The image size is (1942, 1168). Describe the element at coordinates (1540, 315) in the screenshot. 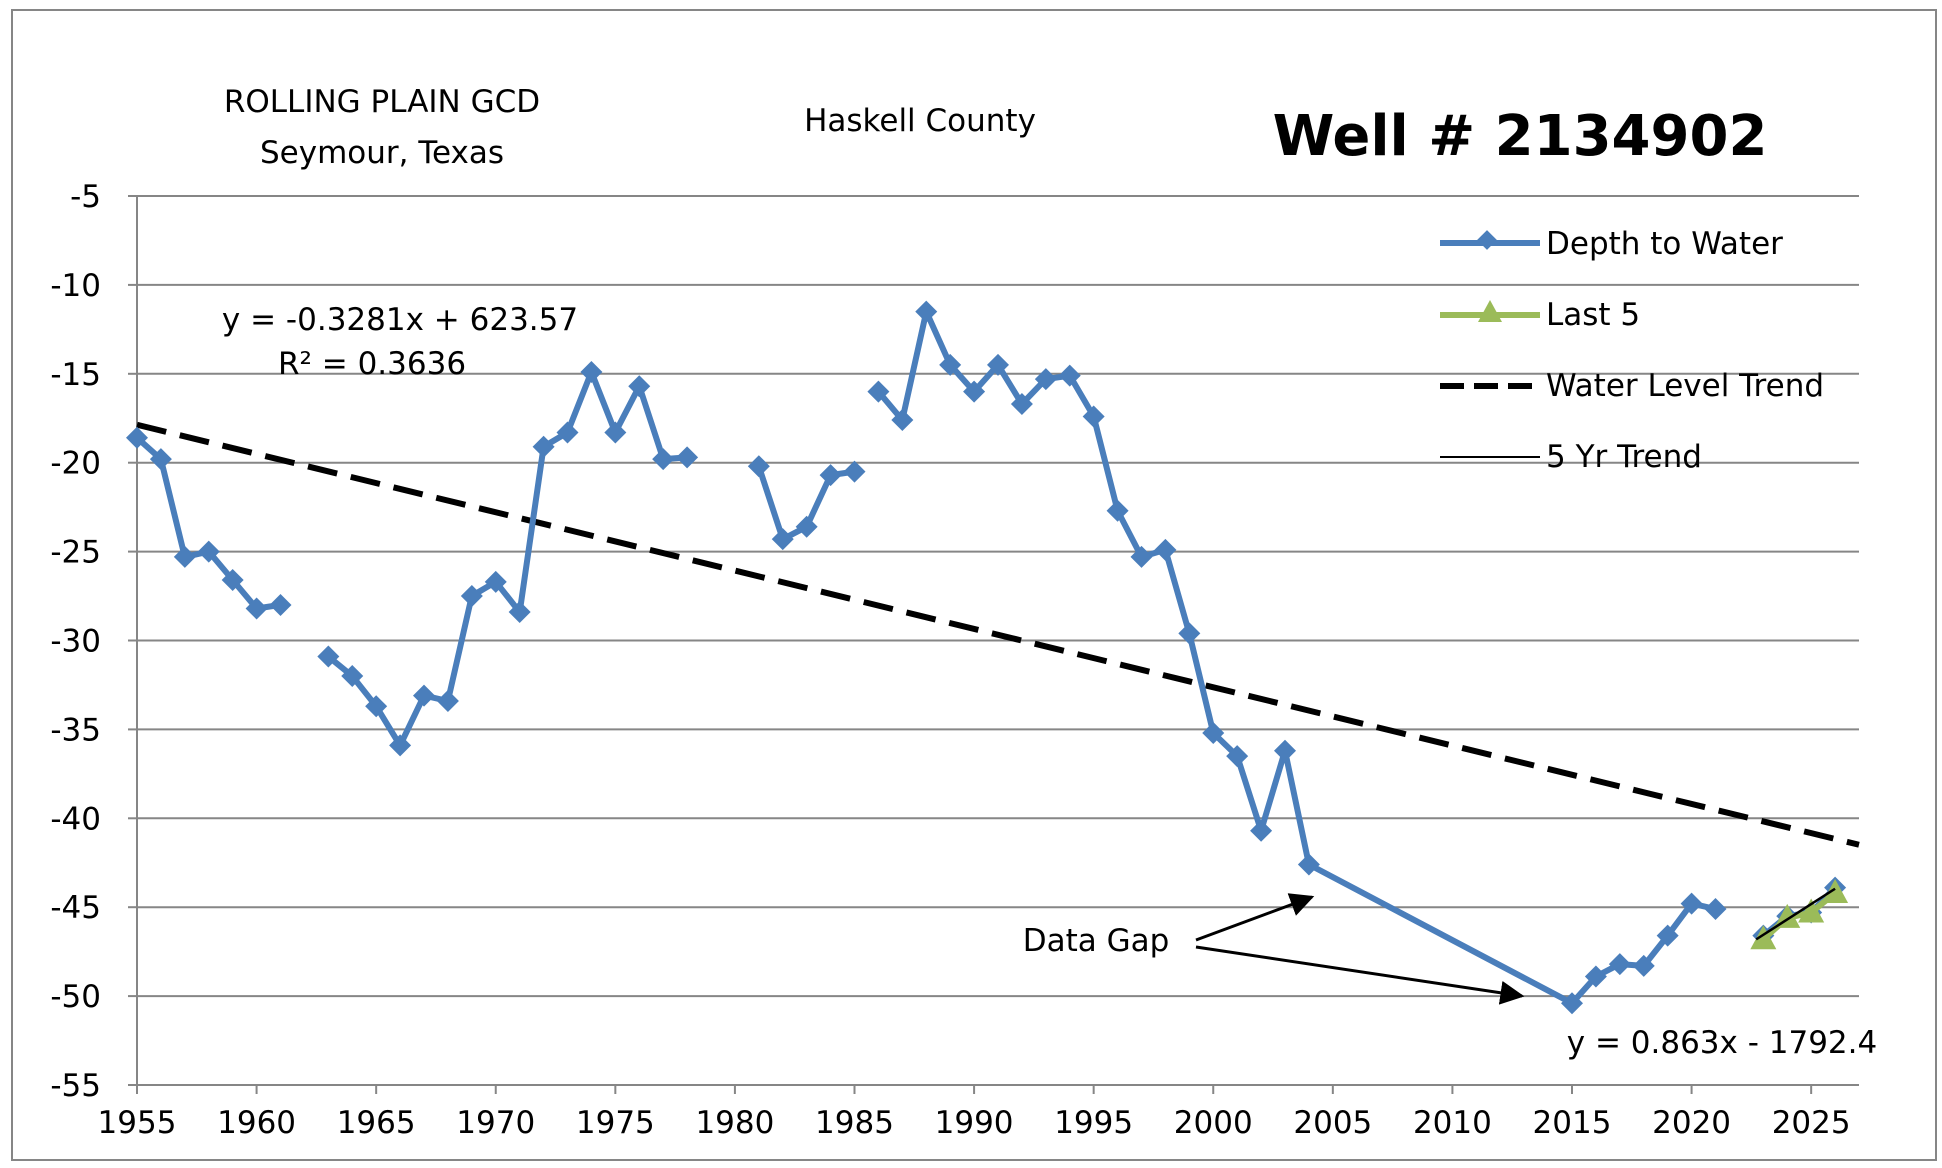

I see `legend-item-last-5: Last 5` at that location.